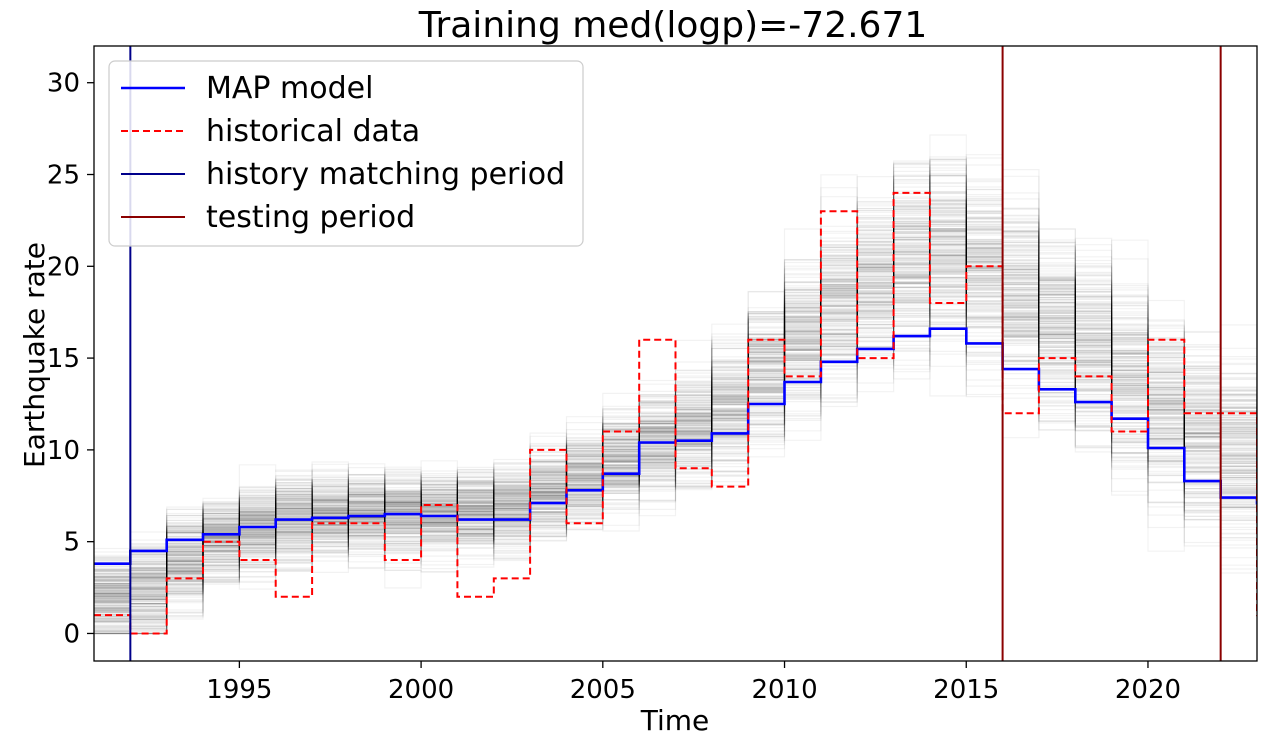 The width and height of the screenshot is (1265, 745). What do you see at coordinates (675, 720) in the screenshot?
I see `x-axis-label: Time` at bounding box center [675, 720].